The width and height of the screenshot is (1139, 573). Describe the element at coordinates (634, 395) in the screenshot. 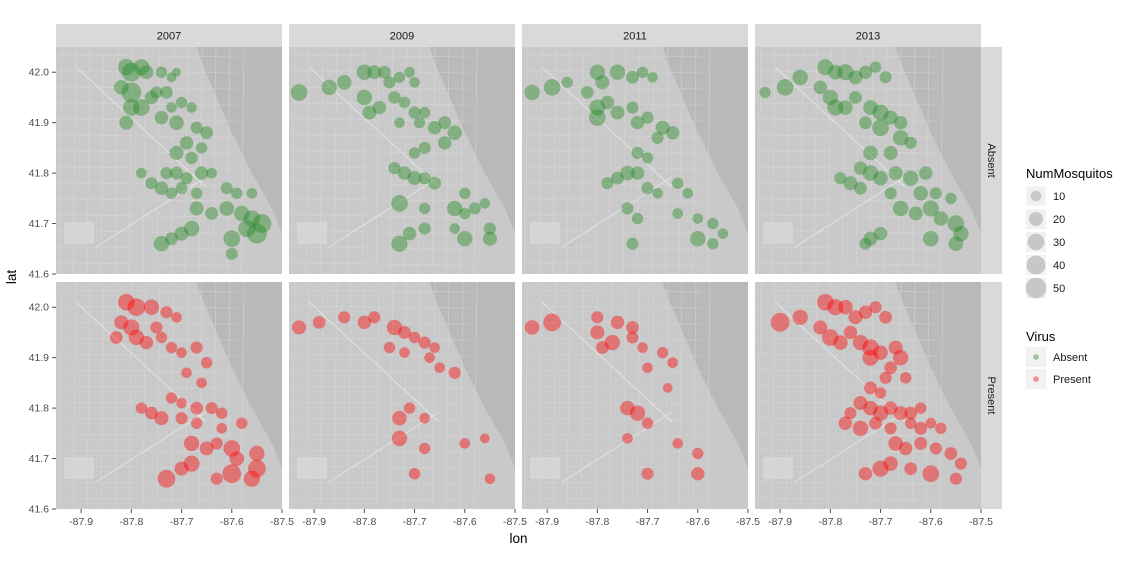

I see `map-background` at that location.